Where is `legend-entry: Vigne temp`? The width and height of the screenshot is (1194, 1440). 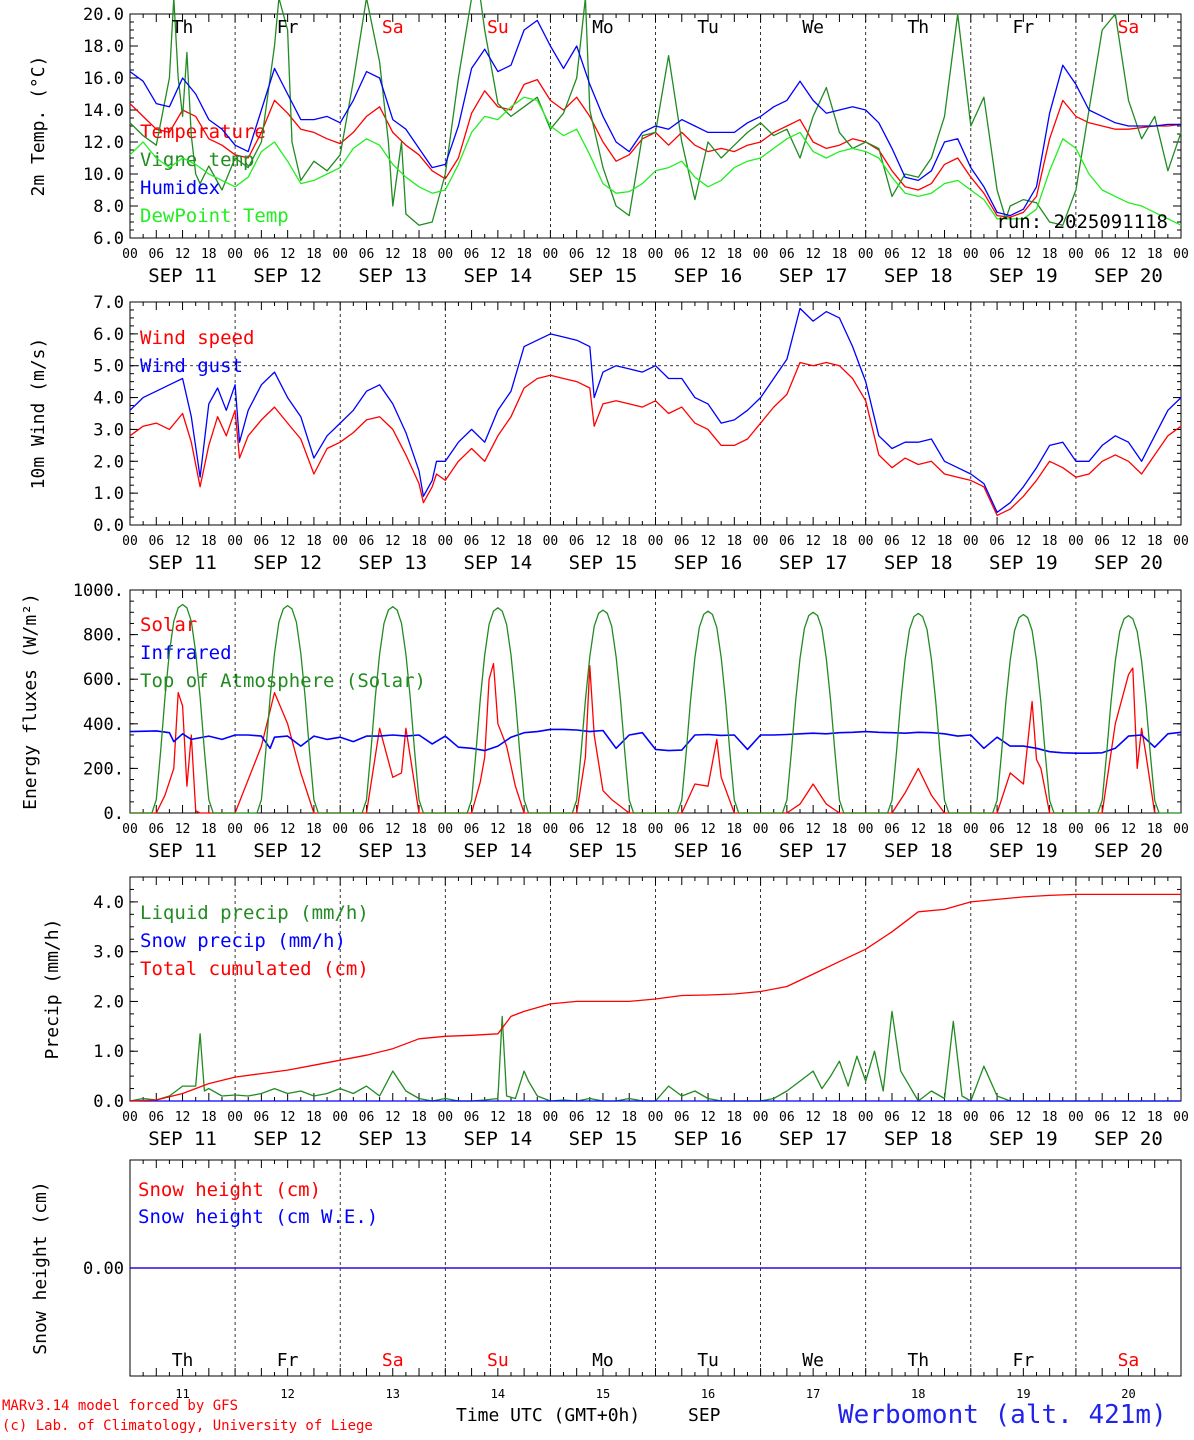 legend-entry: Vigne temp is located at coordinates (197, 160).